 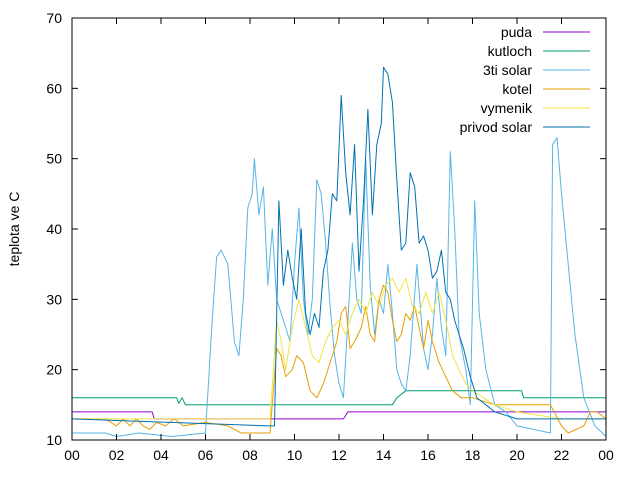 What do you see at coordinates (206, 455) in the screenshot?
I see `x-tick-label: 06` at bounding box center [206, 455].